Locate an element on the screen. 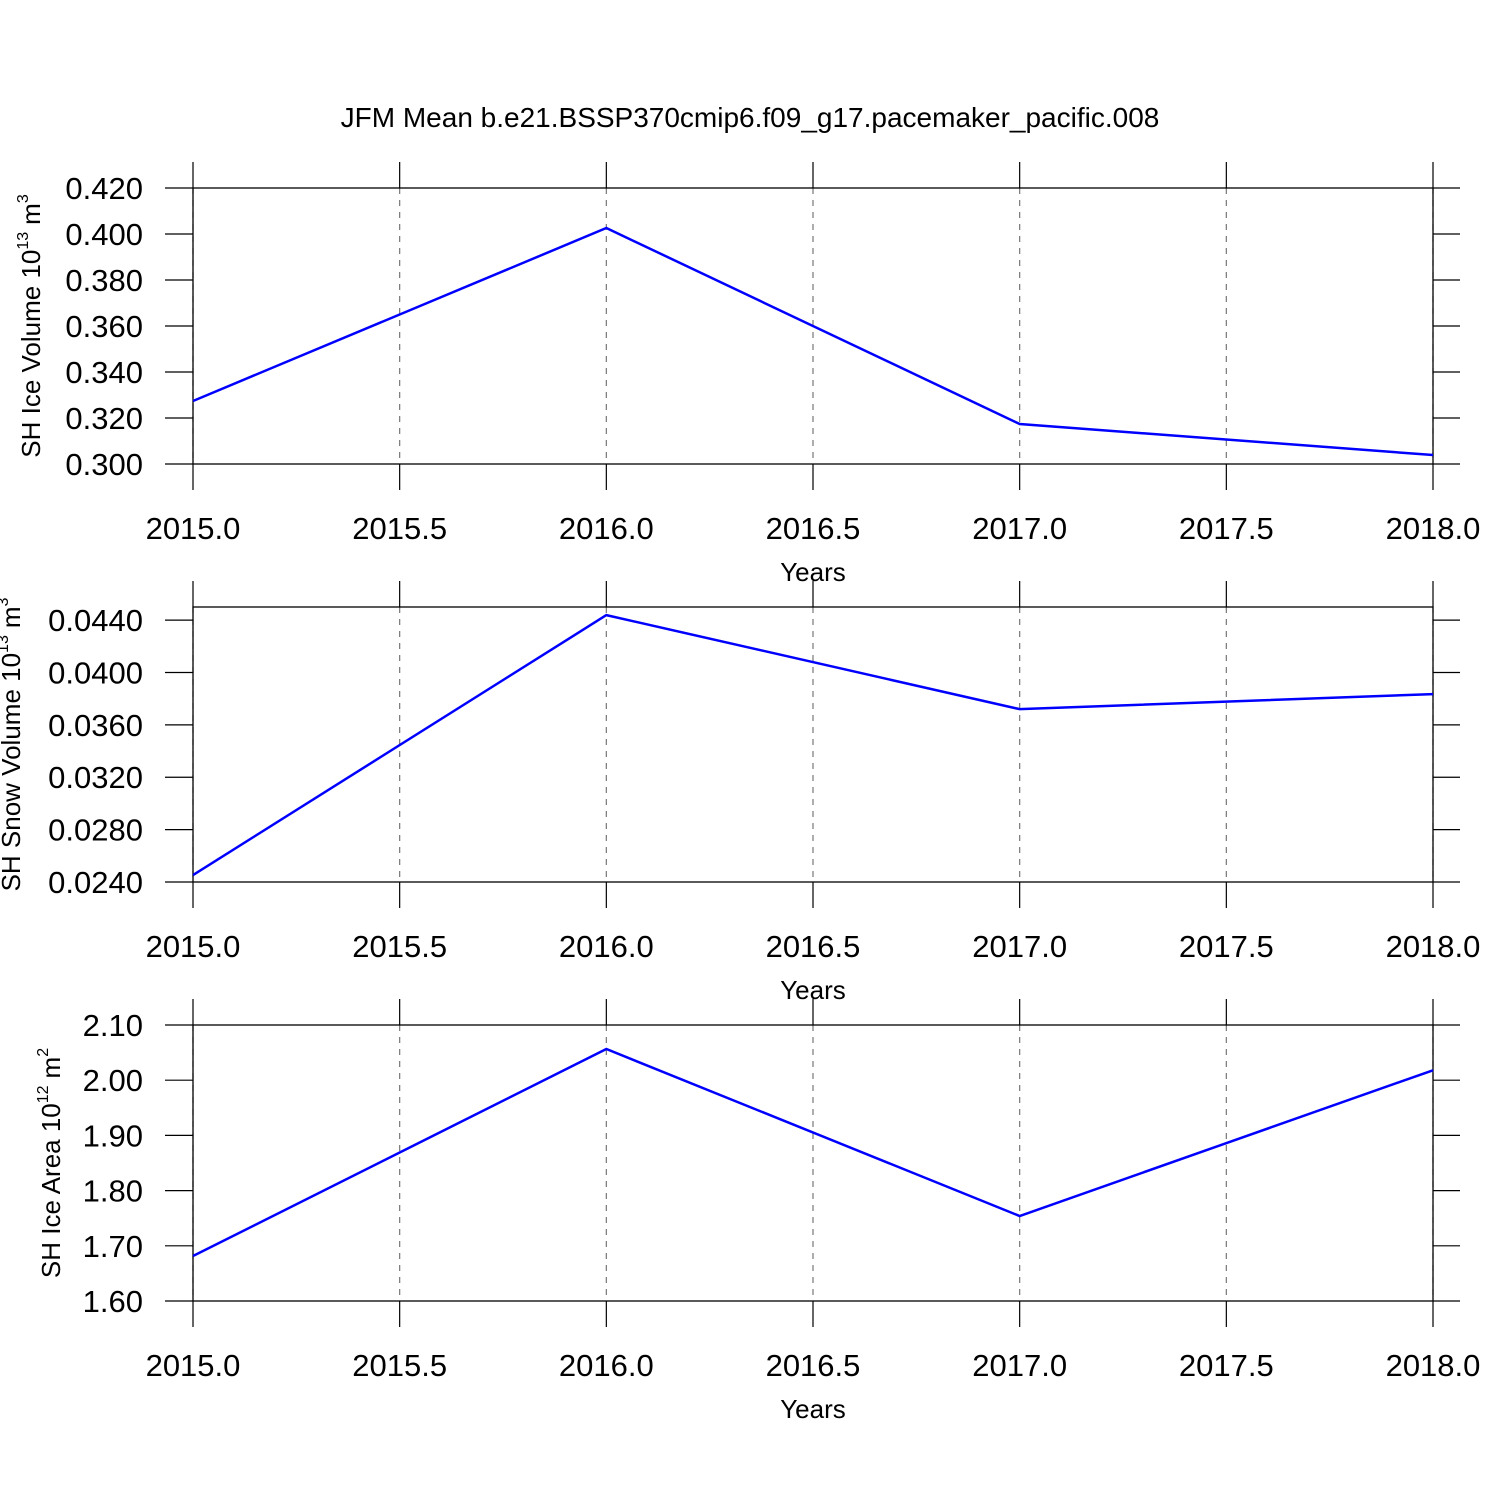 This screenshot has width=1500, height=1500. y-tick-label: 2.10 is located at coordinates (113, 1025).